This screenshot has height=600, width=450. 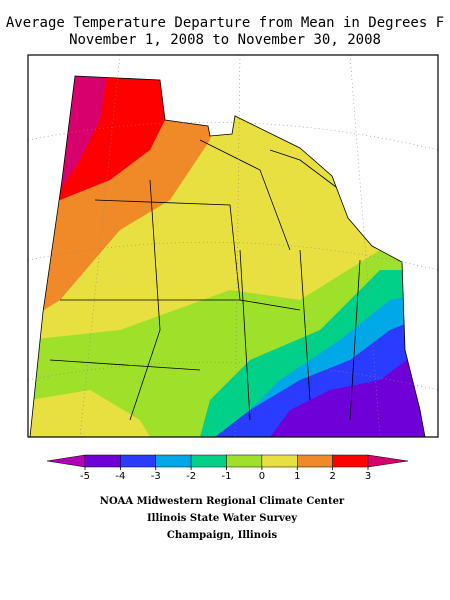 I want to click on colorbar: -5 -4 -3 -2 -1 0 1 2 3, so click(x=227, y=468).